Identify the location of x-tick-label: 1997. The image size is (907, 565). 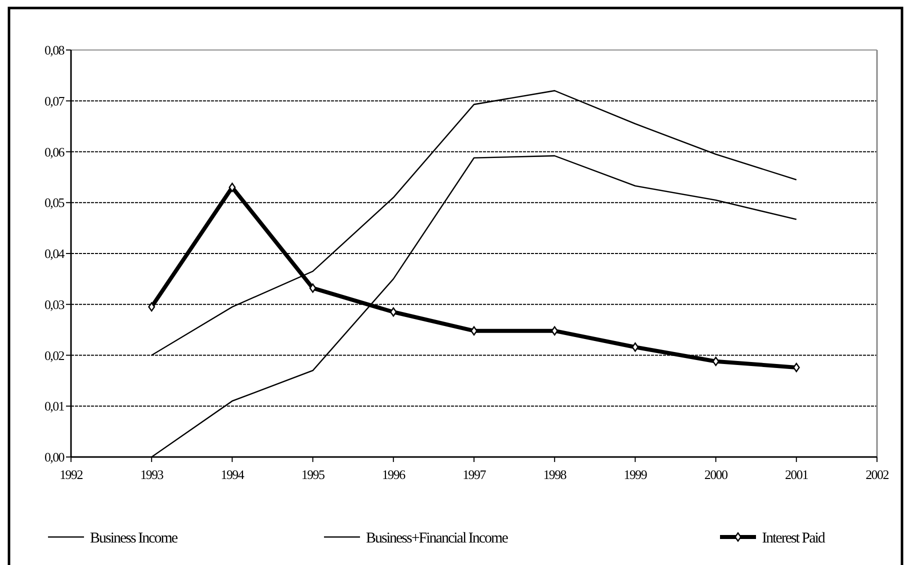
(474, 474).